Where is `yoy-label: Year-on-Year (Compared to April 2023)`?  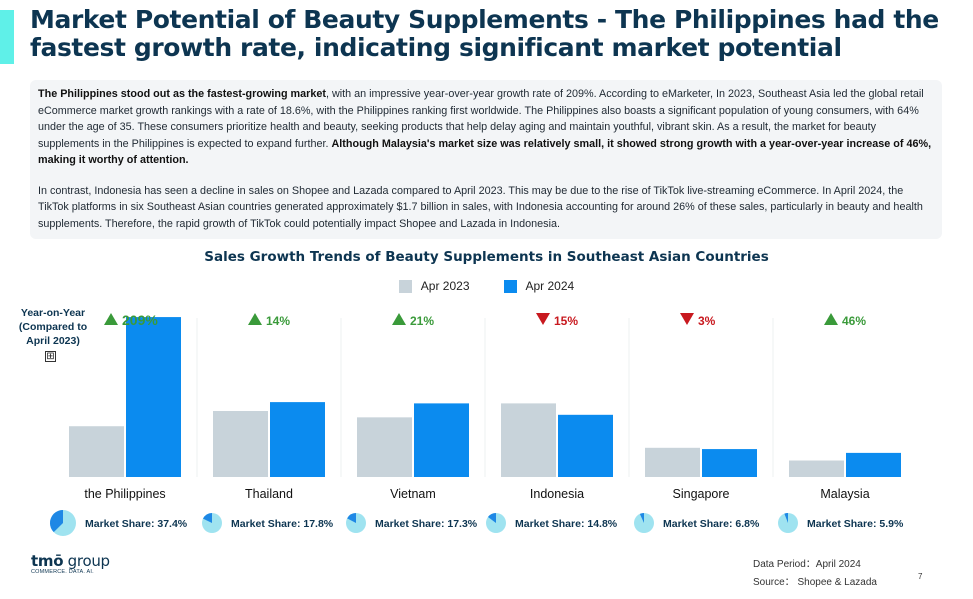
yoy-label: Year-on-Year (Compared to April 2023) is located at coordinates (53, 327).